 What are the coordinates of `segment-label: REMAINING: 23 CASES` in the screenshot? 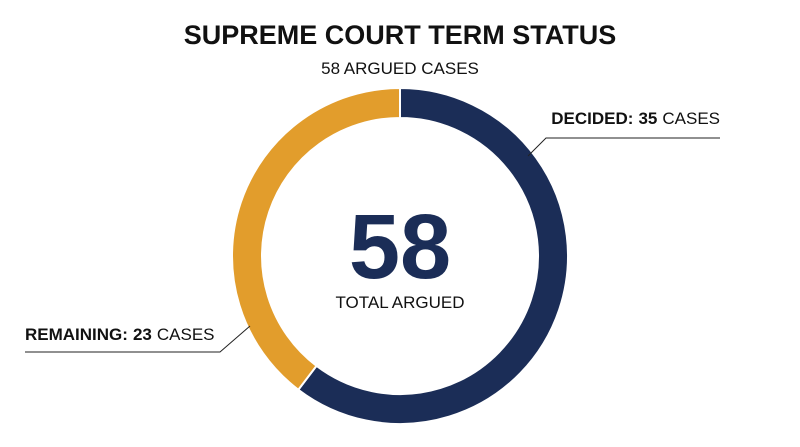 It's located at (120, 334).